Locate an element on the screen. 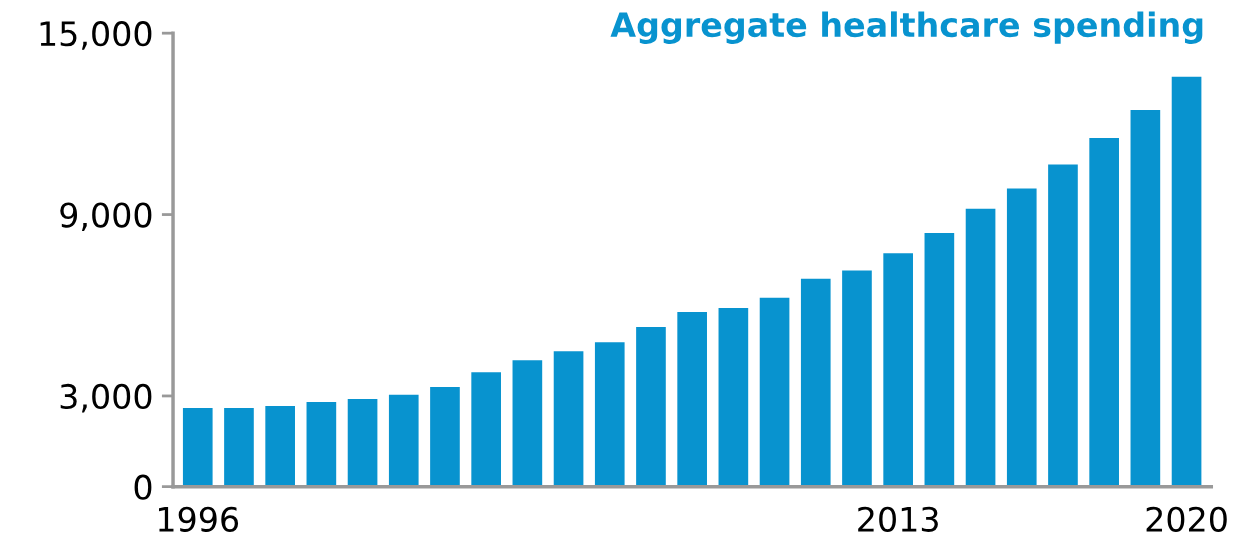  y-tick-label: 15,000 is located at coordinates (96, 35).